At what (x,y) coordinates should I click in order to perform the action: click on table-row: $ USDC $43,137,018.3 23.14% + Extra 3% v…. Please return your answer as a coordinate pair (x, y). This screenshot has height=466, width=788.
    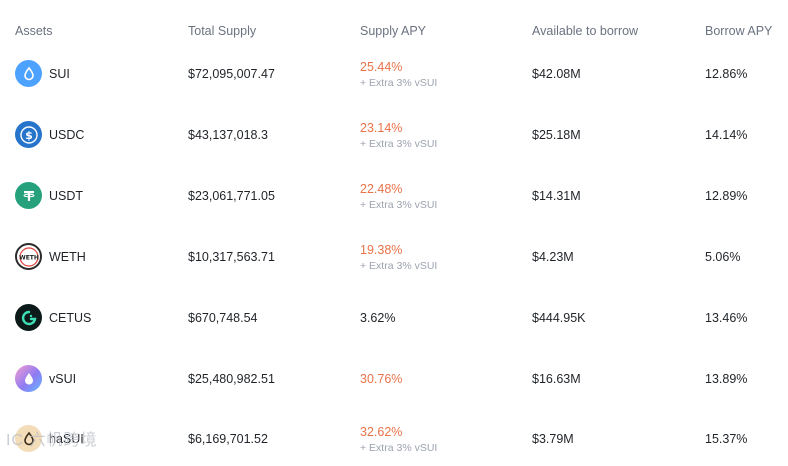
    Looking at the image, I should click on (394, 135).